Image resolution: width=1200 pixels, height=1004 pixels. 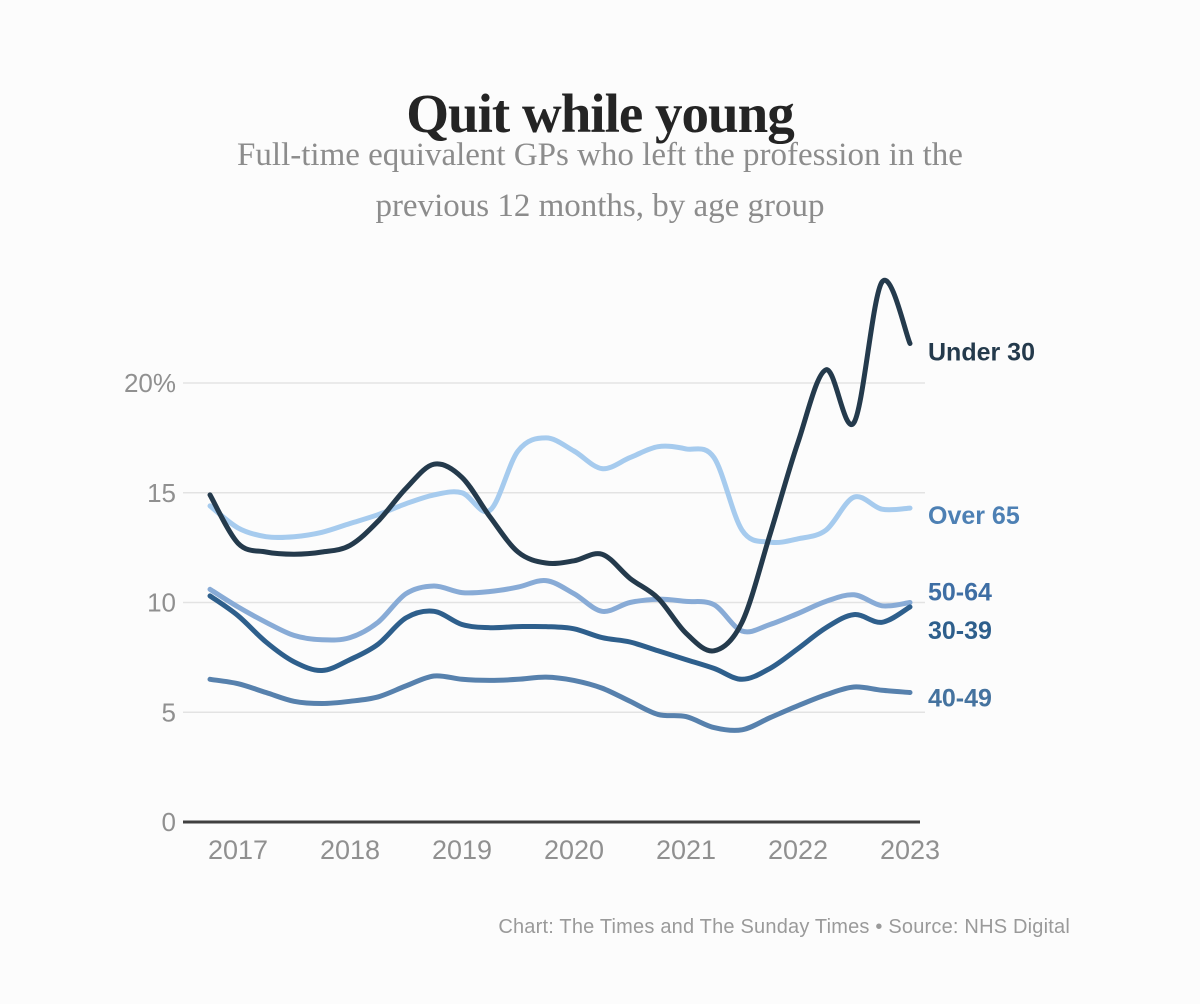 I want to click on y-tick-10: 10, so click(x=161, y=603).